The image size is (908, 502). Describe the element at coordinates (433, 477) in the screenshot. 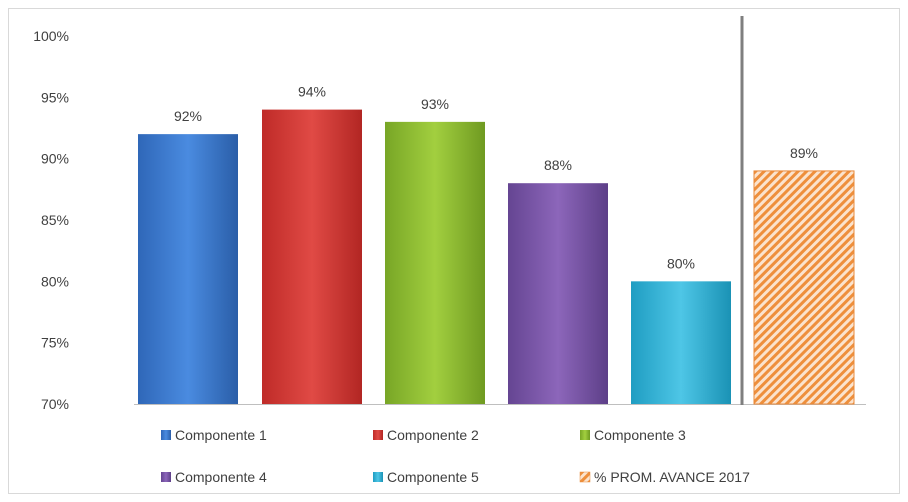

I see `legend-label-5: Componente 5` at that location.